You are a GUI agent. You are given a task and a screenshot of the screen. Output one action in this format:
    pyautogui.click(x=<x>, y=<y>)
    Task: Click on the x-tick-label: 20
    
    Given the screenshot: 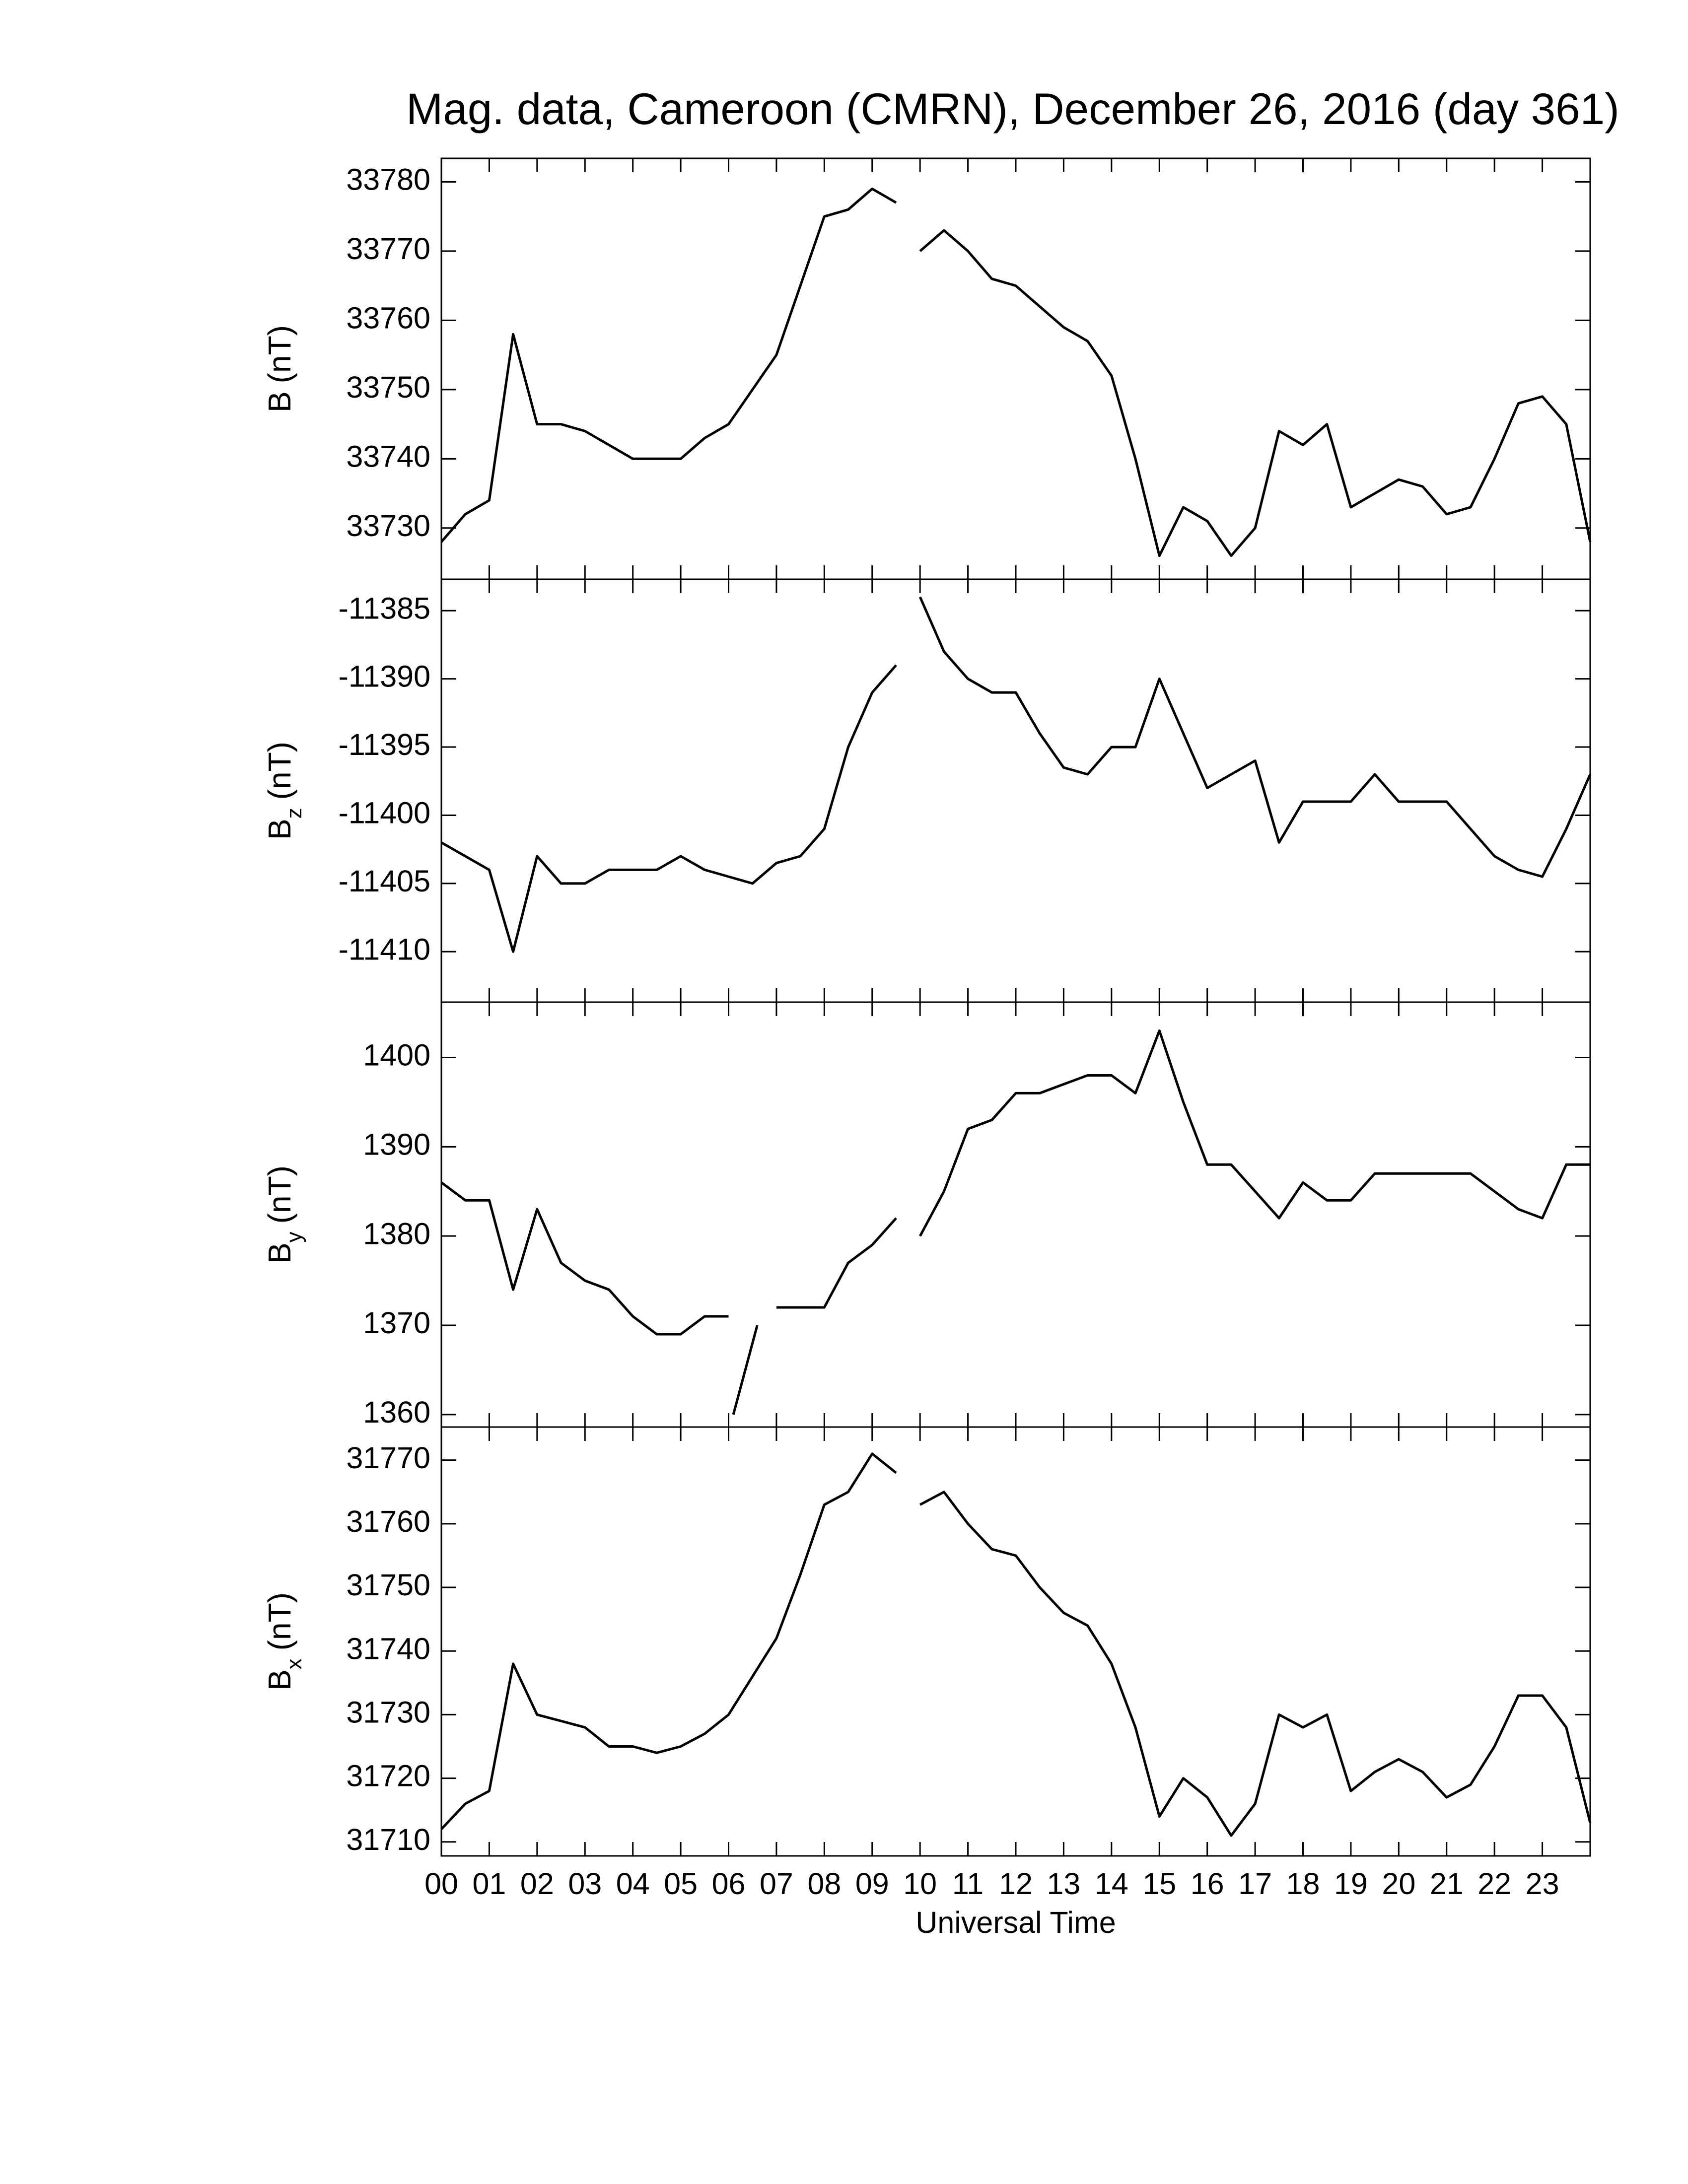 What is the action you would take?
    pyautogui.click(x=1398, y=1884)
    